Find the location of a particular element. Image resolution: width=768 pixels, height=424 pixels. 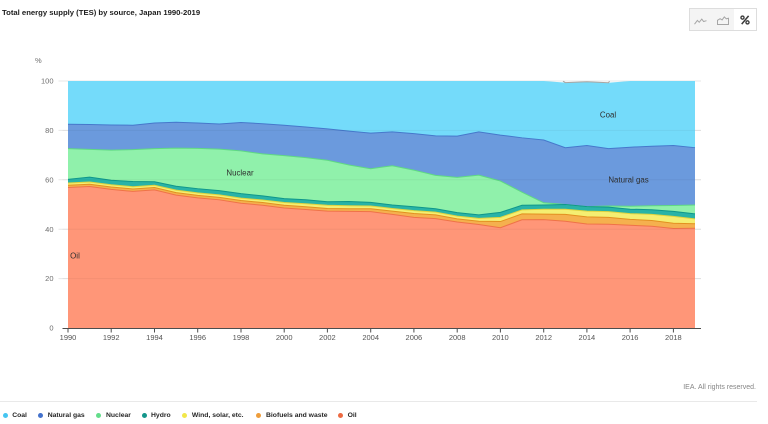

svg-text: 1992 is located at coordinates (111, 337).